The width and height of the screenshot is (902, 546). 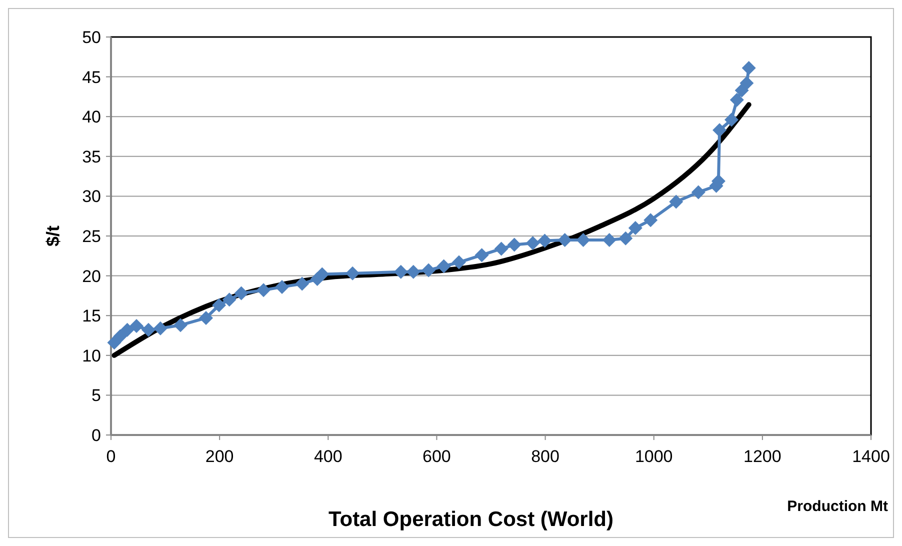 What do you see at coordinates (91, 37) in the screenshot?
I see `y-tick-label: 50` at bounding box center [91, 37].